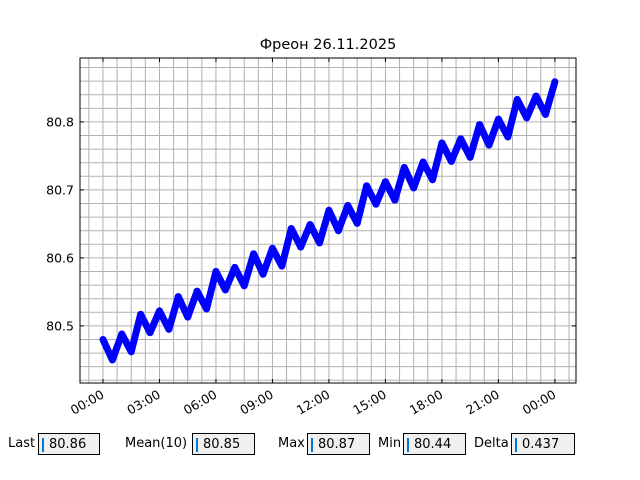 This screenshot has height=480, width=640. Describe the element at coordinates (156, 443) in the screenshot. I see `stat-label: Mean(10)` at that location.